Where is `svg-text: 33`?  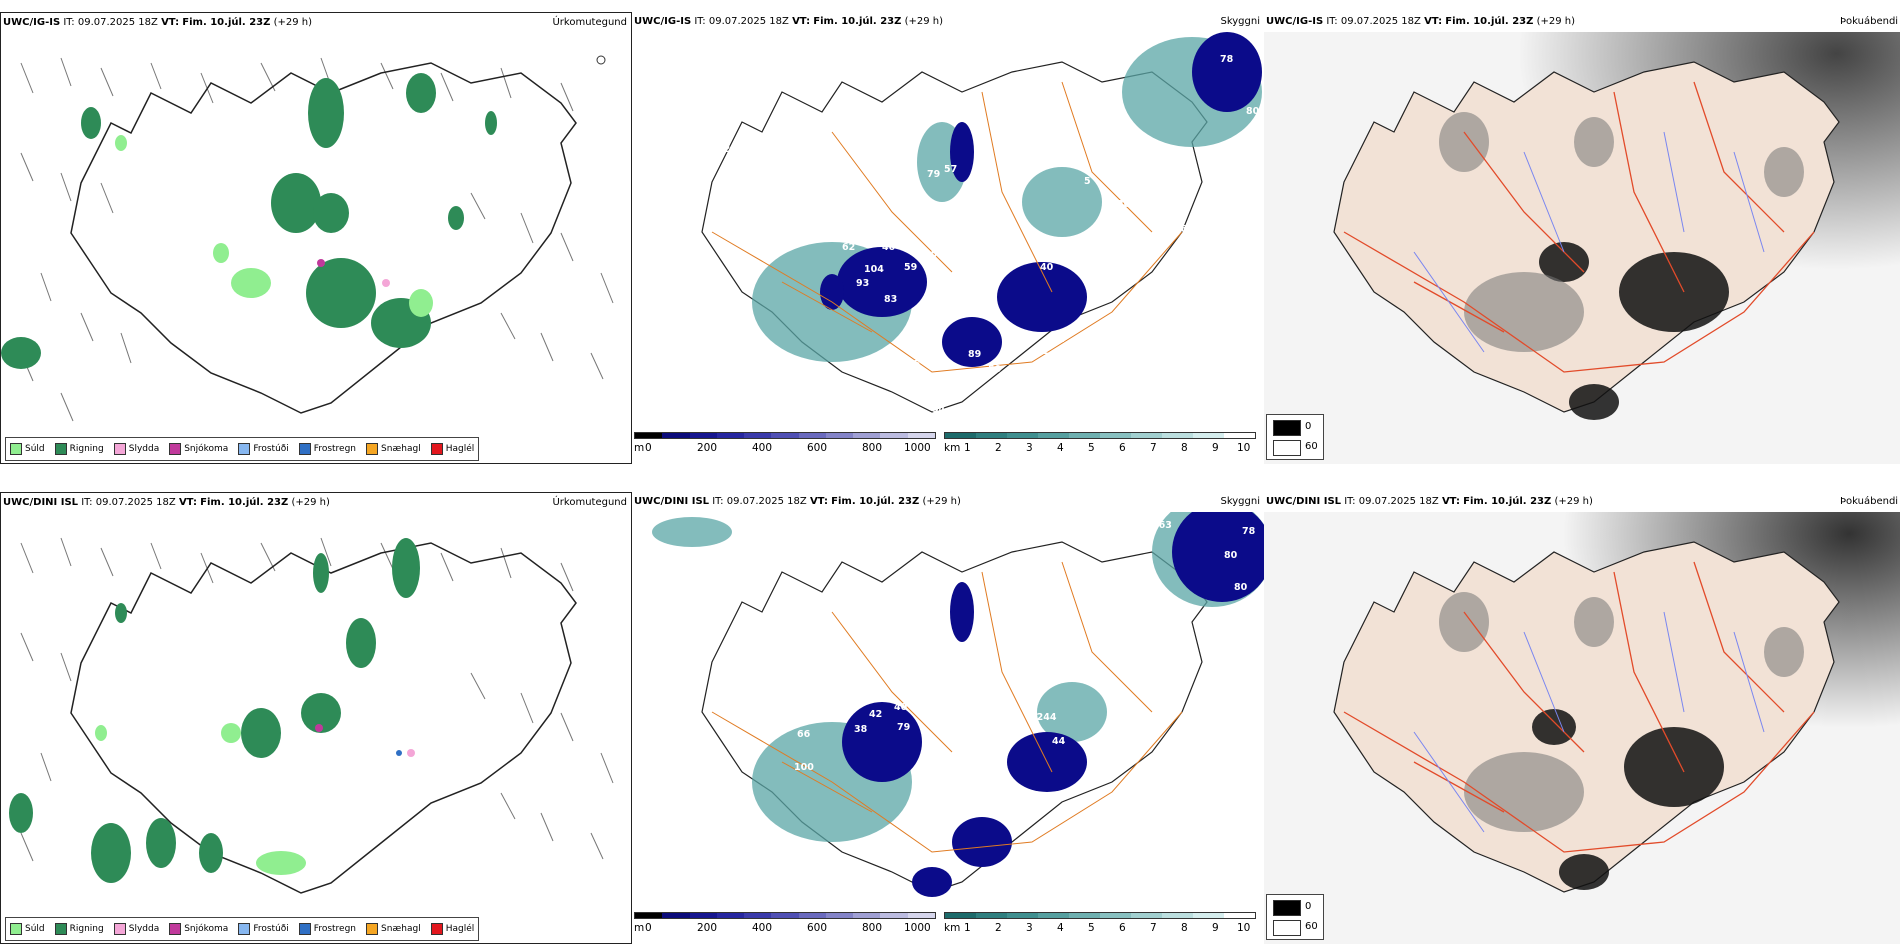 svg-text: 33 is located at coordinates (866, 695).